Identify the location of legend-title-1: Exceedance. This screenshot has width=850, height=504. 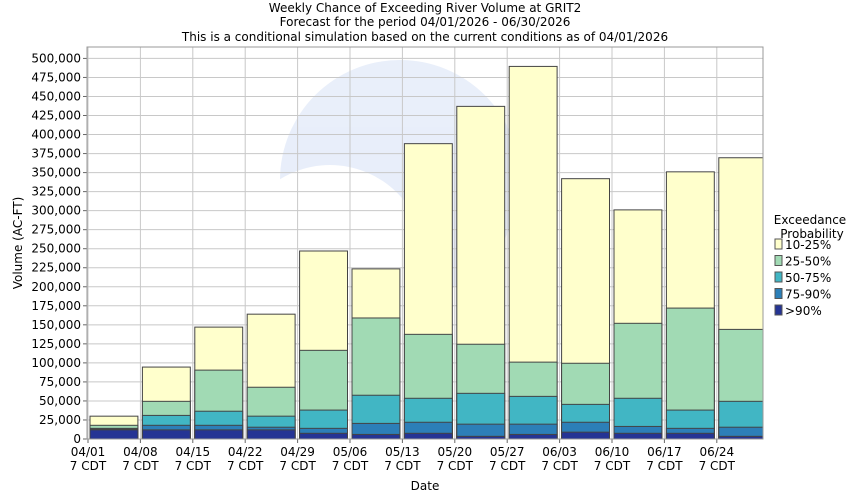
(810, 220).